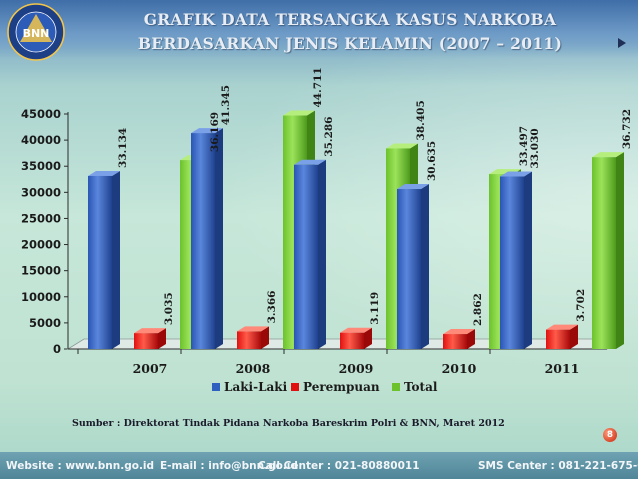 The width and height of the screenshot is (638, 479). Describe the element at coordinates (341, 387) in the screenshot. I see `legend-label: Perempuan` at that location.